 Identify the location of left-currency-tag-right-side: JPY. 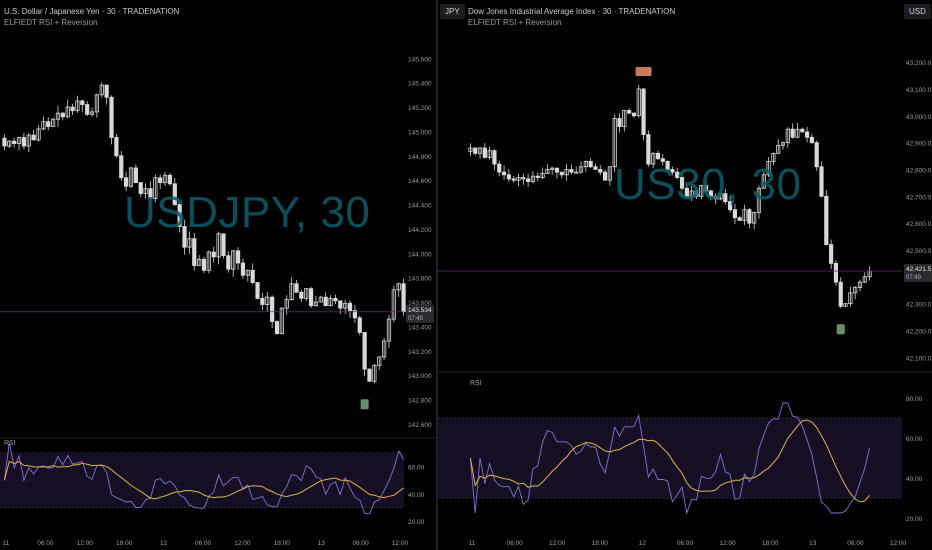
(452, 11).